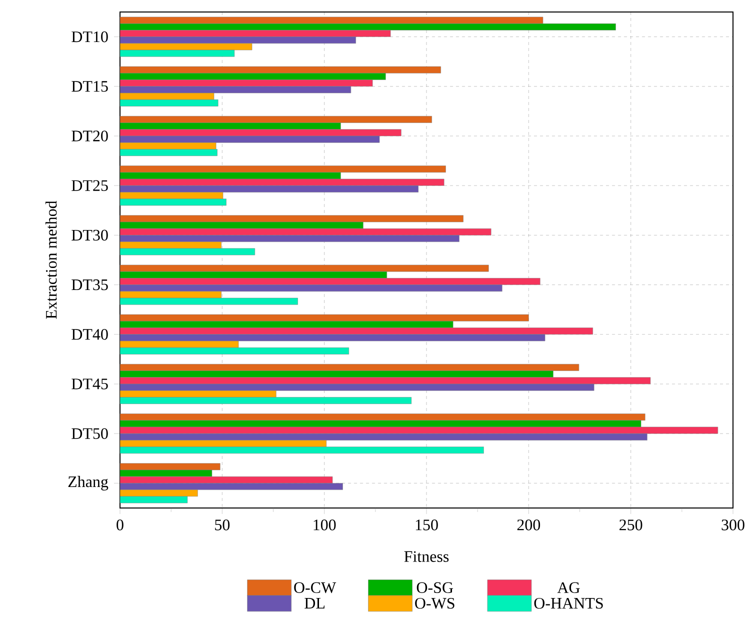 This screenshot has height=640, width=748. Describe the element at coordinates (88, 483) in the screenshot. I see `y-tick-label: Zhang` at that location.